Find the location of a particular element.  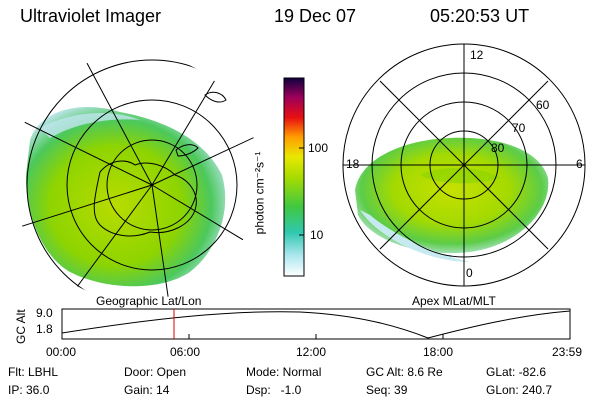

mlat-label-60: 60 is located at coordinates (543, 105).